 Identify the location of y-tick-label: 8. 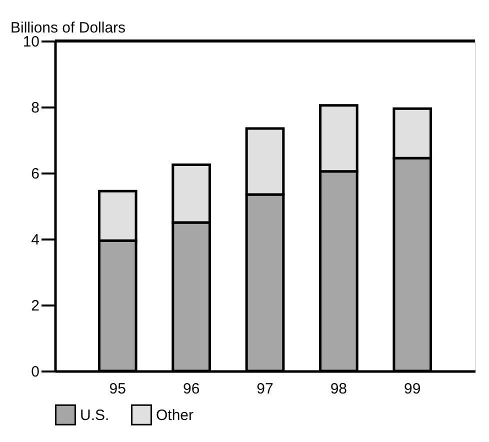
(35, 108).